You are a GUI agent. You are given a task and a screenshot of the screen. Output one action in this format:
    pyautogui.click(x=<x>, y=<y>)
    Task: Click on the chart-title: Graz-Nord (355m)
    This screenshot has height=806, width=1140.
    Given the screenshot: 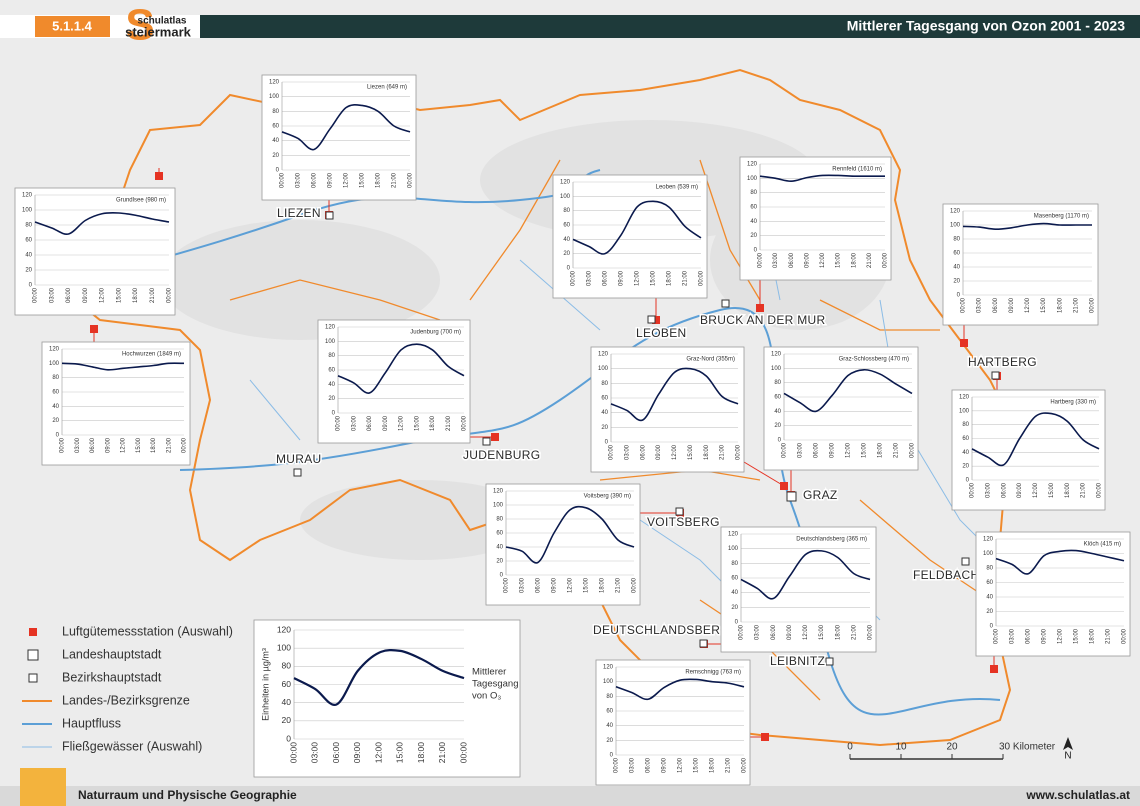 What is the action you would take?
    pyautogui.click(x=710, y=360)
    